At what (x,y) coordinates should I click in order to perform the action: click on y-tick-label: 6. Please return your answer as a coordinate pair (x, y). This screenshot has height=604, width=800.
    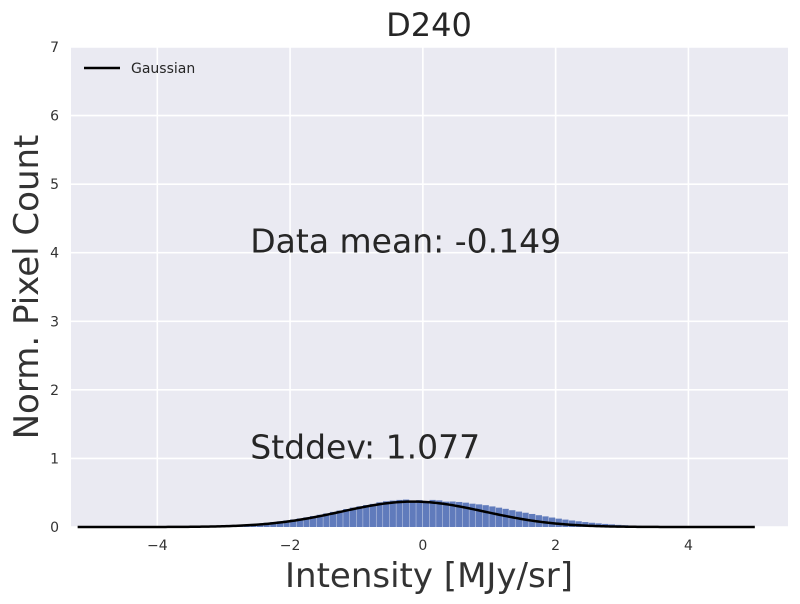
    Looking at the image, I should click on (54, 117).